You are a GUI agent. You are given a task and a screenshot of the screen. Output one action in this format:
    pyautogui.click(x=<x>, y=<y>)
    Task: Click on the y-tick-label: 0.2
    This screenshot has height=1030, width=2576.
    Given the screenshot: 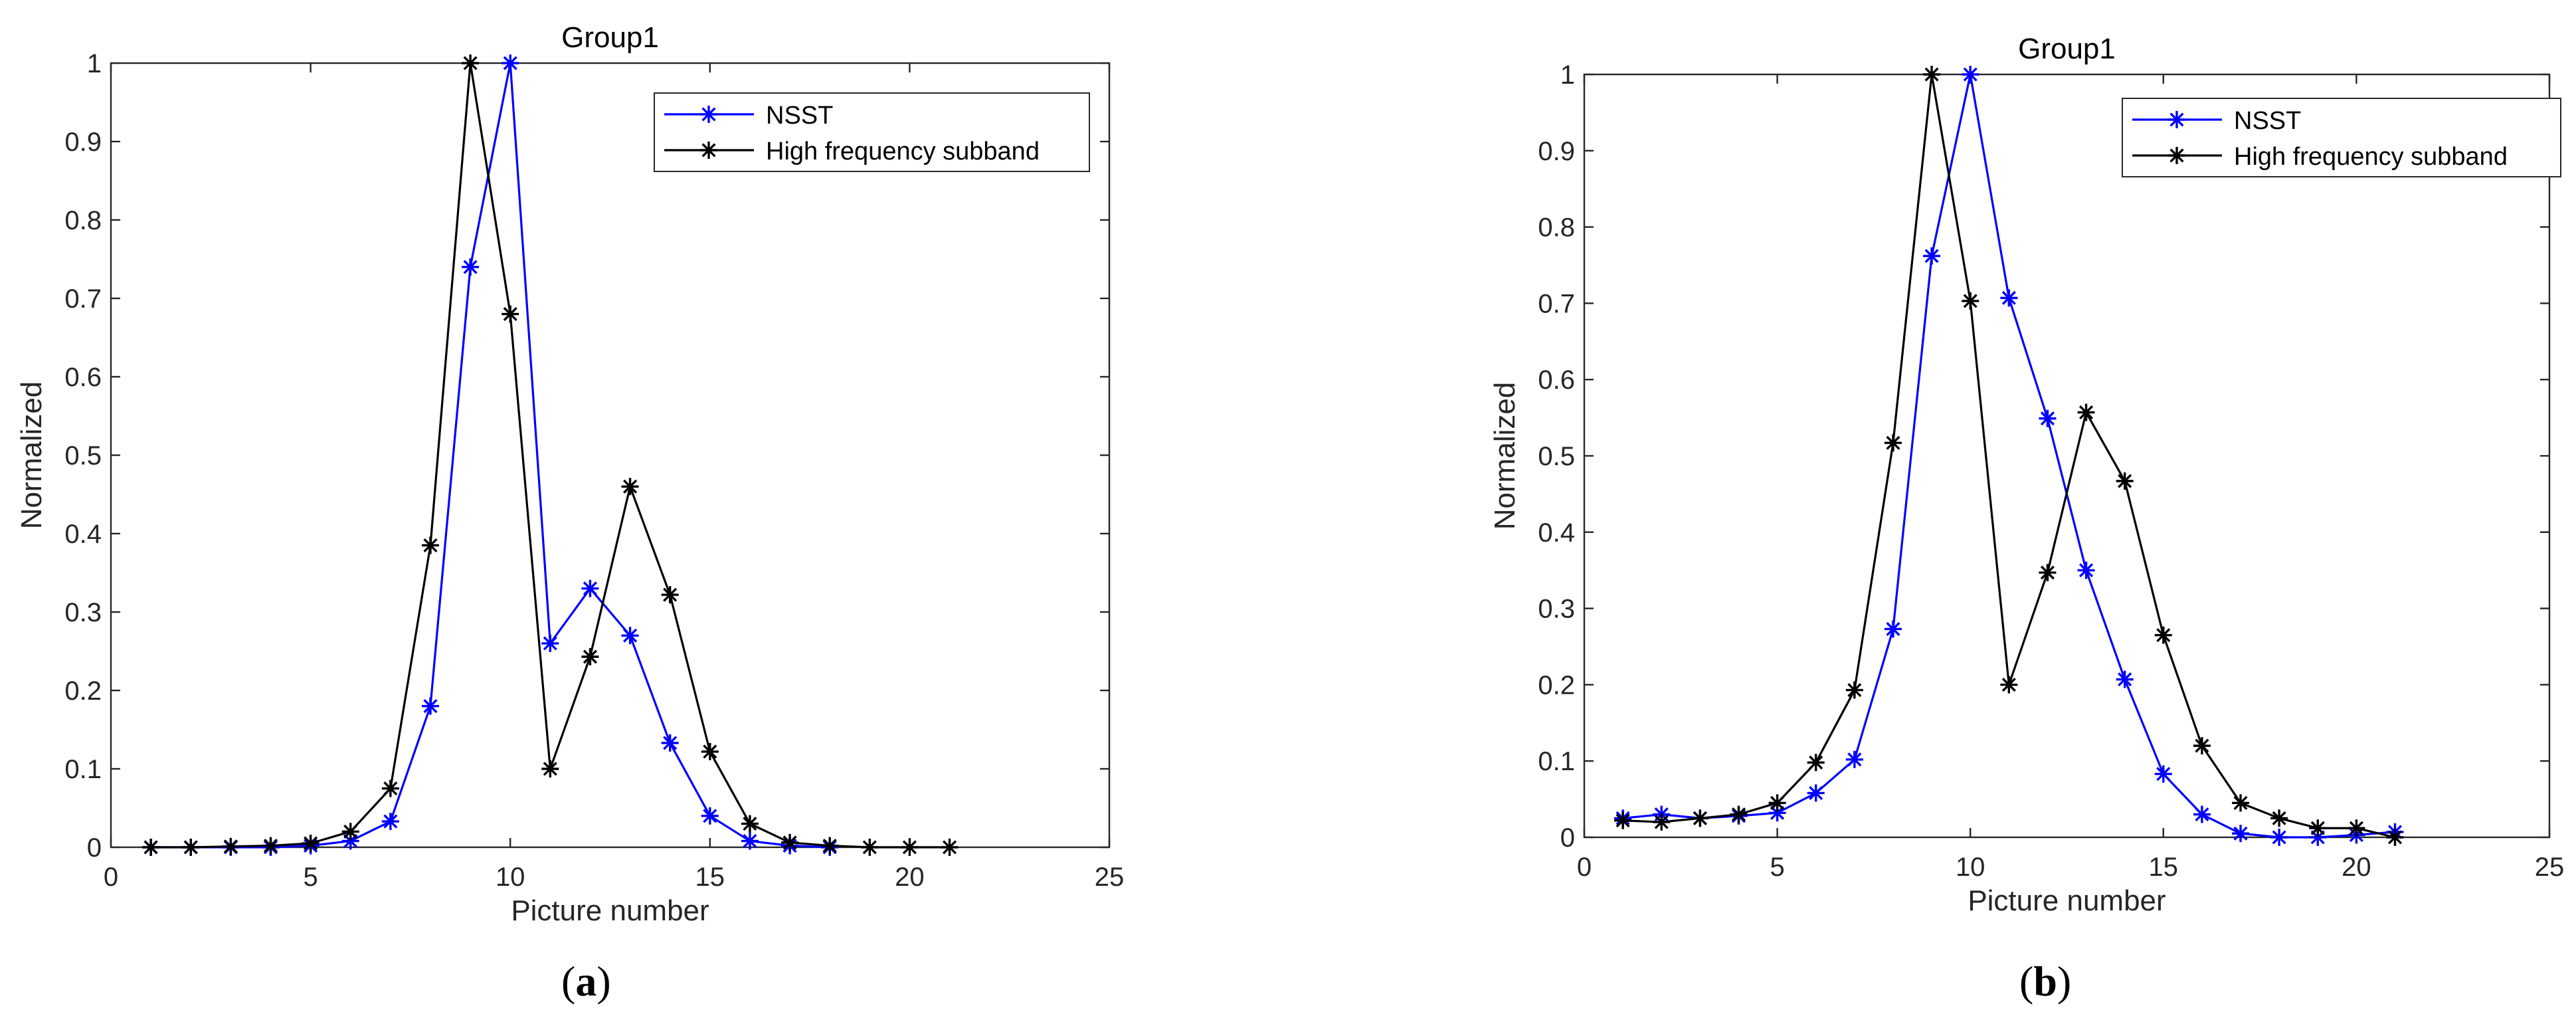 What is the action you would take?
    pyautogui.click(x=1556, y=685)
    